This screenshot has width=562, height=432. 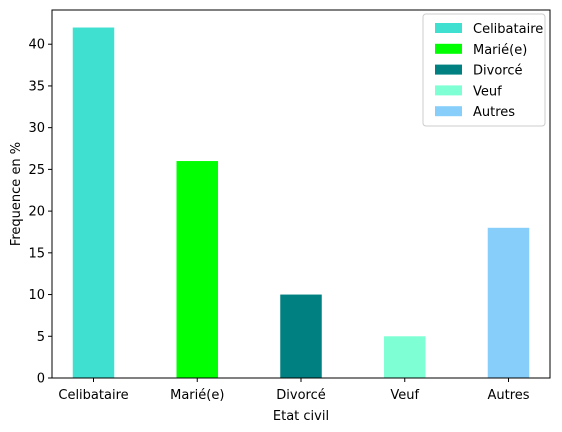 I want to click on x-axis: Celibataire Marié(e) Divorcé Veuf Autres, so click(x=294, y=390).